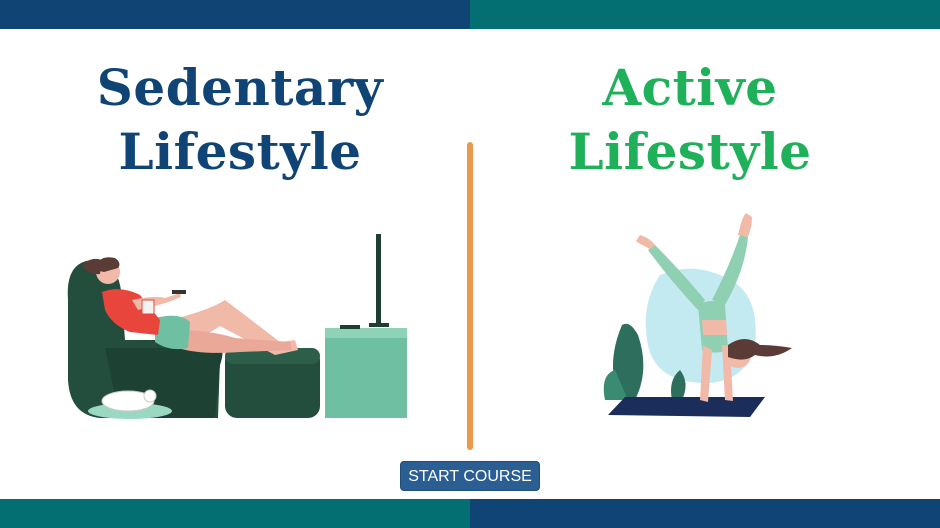 The height and width of the screenshot is (528, 940). I want to click on center-divider, so click(470, 296).